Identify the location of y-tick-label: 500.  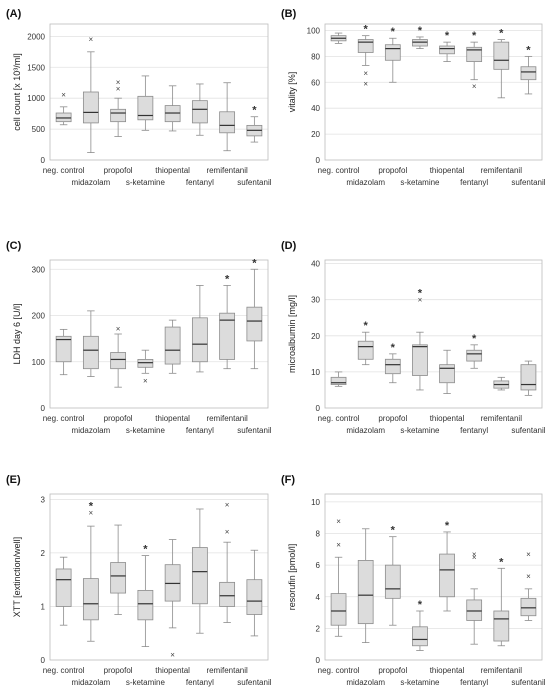
(39, 129).